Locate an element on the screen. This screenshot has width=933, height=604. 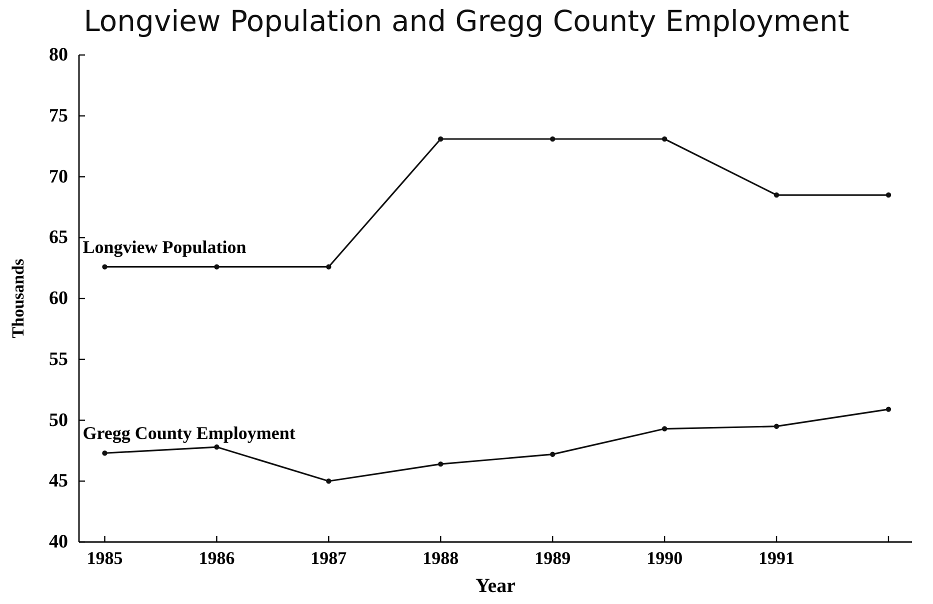
x-tick-label: 1988 is located at coordinates (440, 558).